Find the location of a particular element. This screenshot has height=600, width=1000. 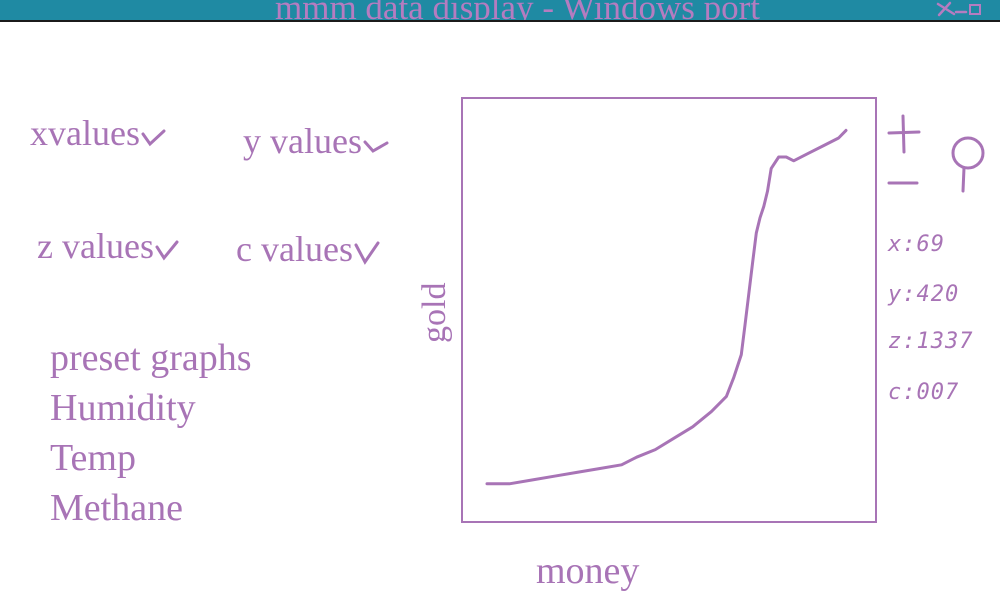

x-values-label: xvalues is located at coordinates (85, 133).